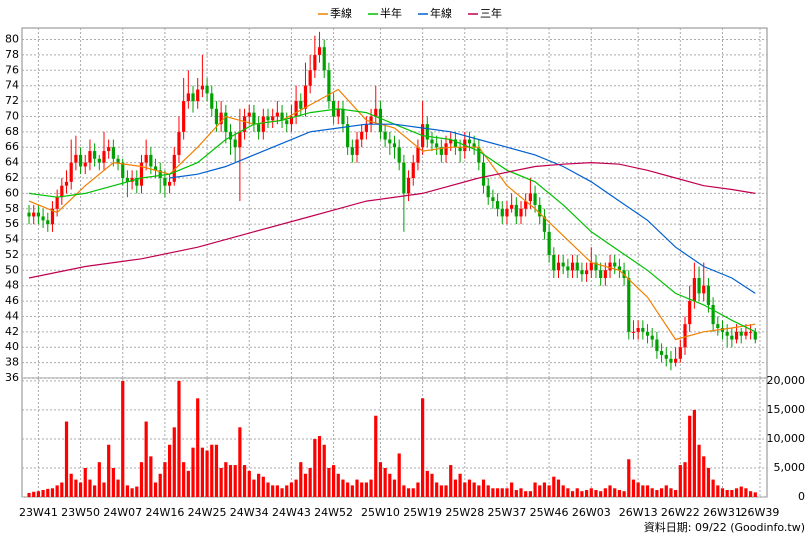 The image size is (808, 540). Describe the element at coordinates (12, 115) in the screenshot. I see `y-tick-label: 70` at that location.